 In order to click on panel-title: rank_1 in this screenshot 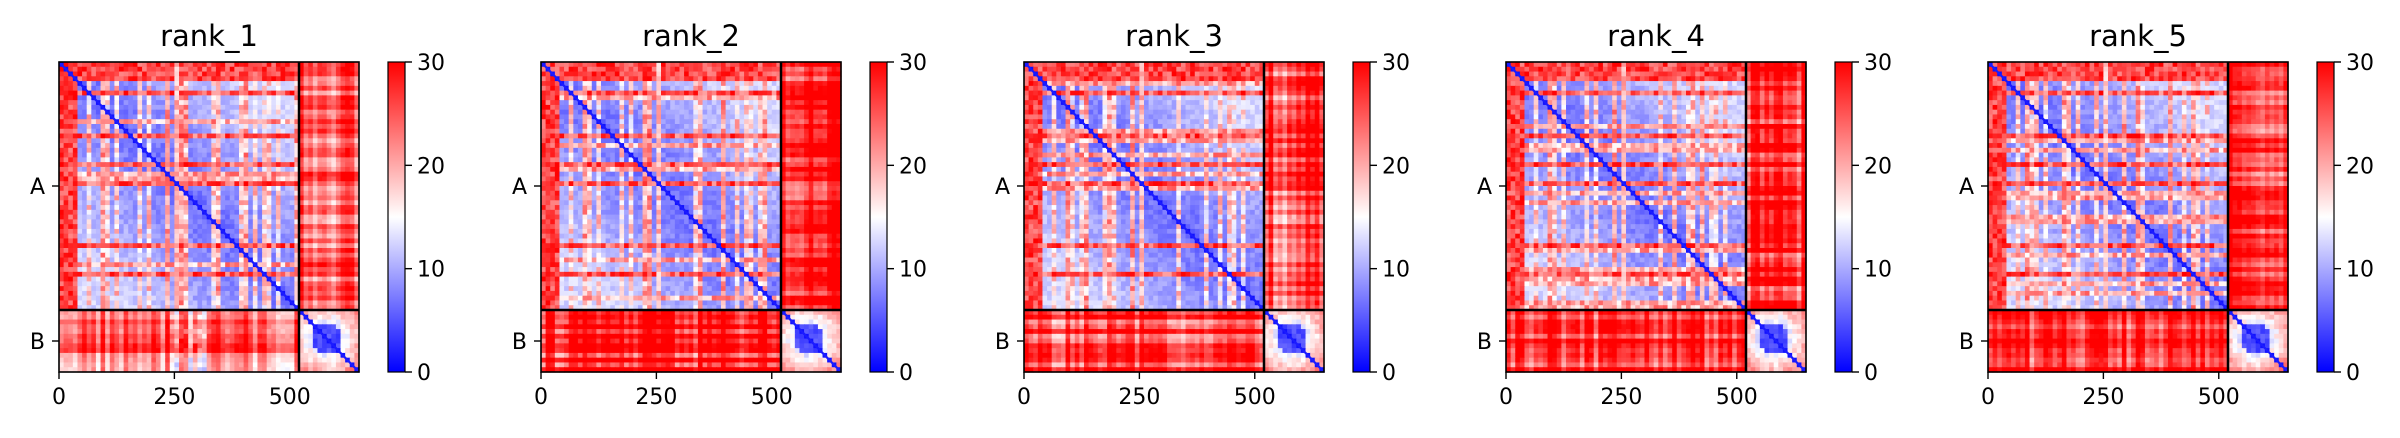, I will do `click(209, 36)`.